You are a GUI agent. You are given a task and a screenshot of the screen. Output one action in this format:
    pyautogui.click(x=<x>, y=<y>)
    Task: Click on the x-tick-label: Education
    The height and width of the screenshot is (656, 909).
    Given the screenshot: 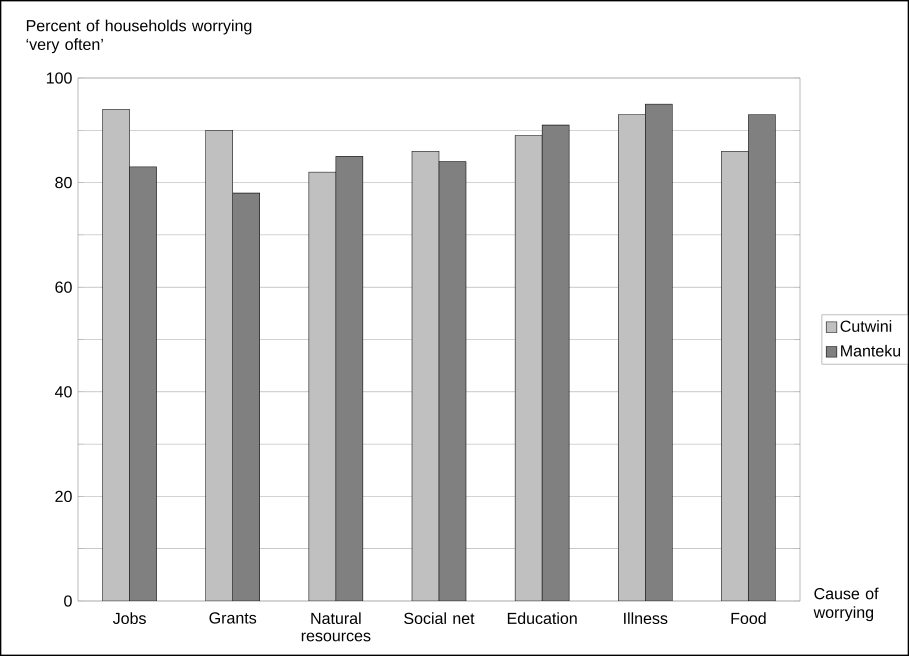 What is the action you would take?
    pyautogui.click(x=542, y=618)
    